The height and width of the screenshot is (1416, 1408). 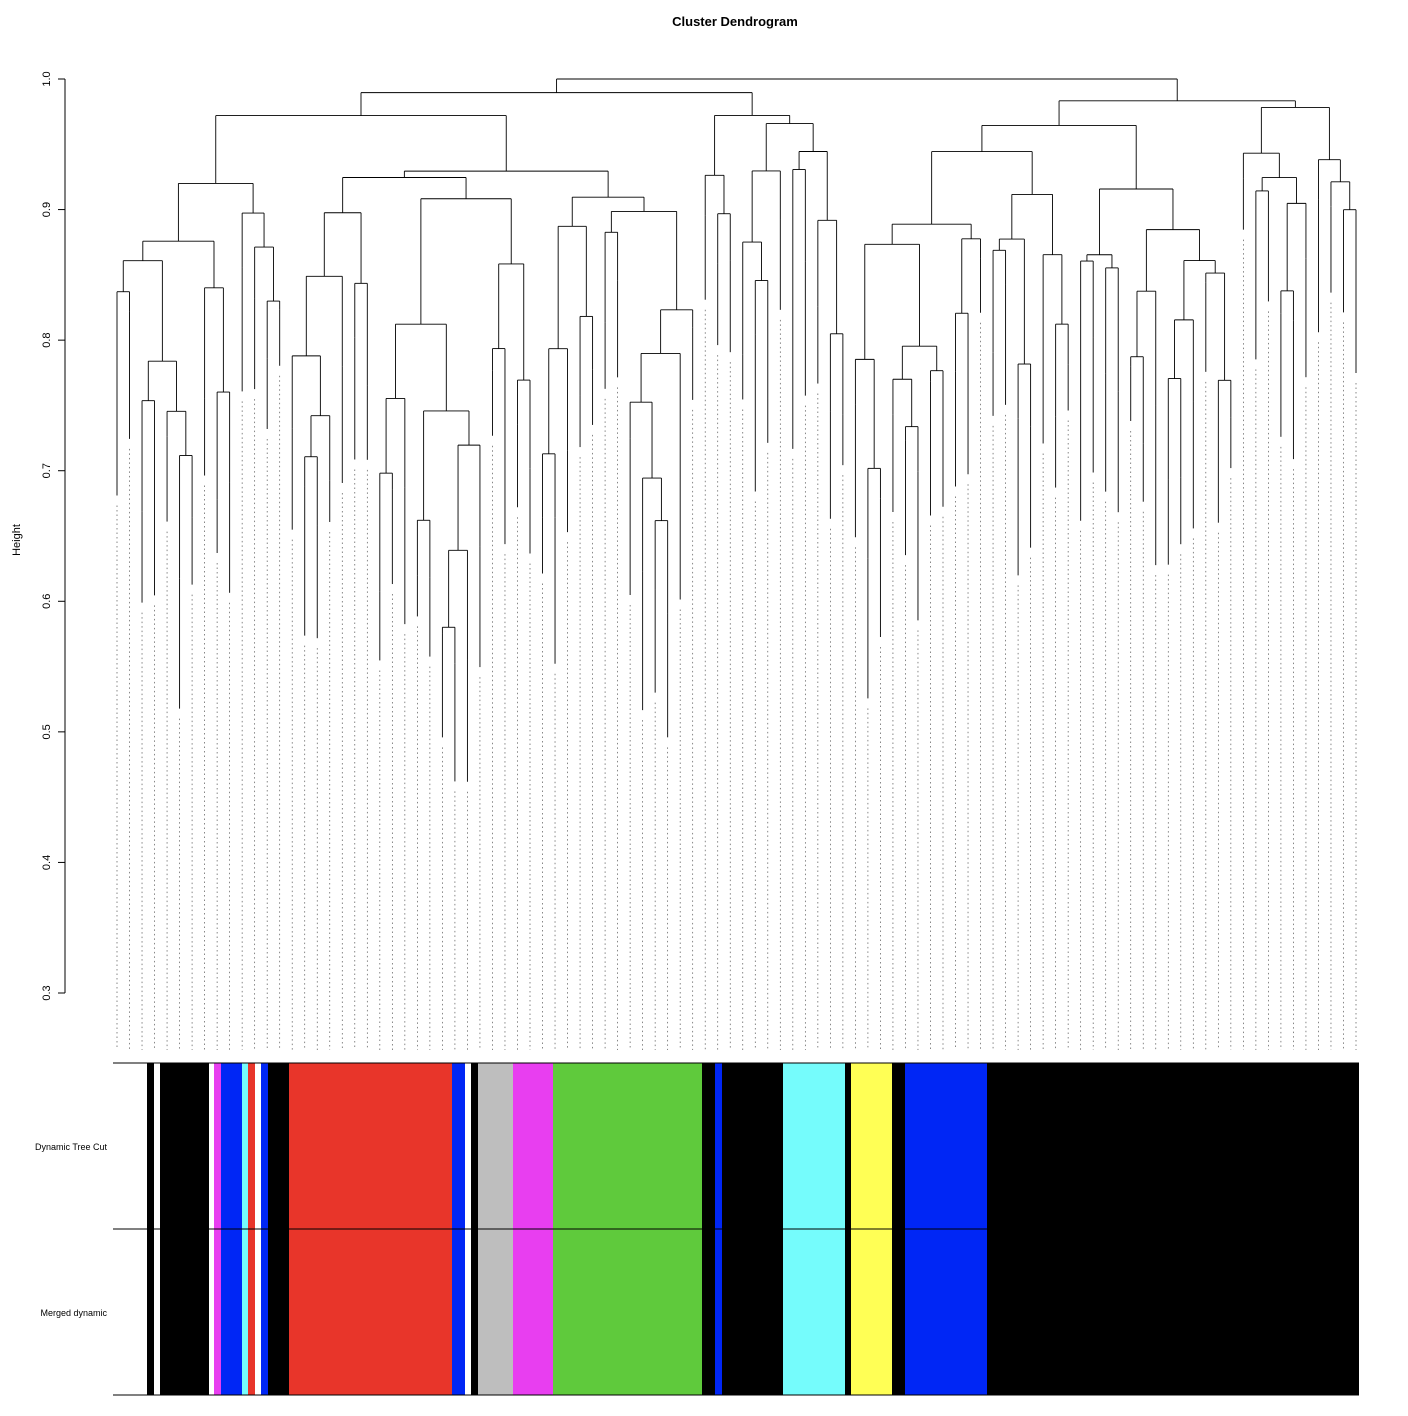 What do you see at coordinates (47, 470) in the screenshot?
I see `y-tick-label: 0.7` at bounding box center [47, 470].